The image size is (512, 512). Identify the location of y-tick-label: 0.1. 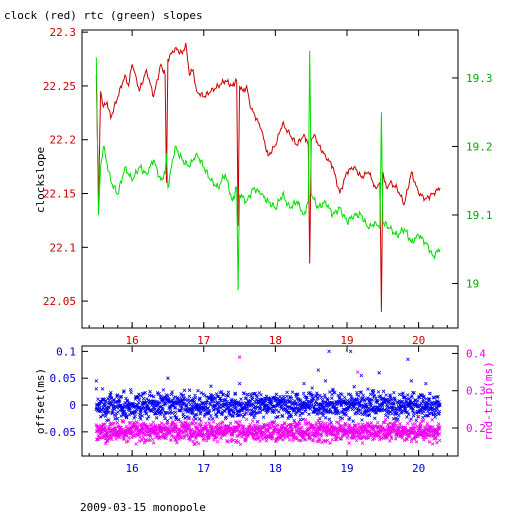
(66, 351).